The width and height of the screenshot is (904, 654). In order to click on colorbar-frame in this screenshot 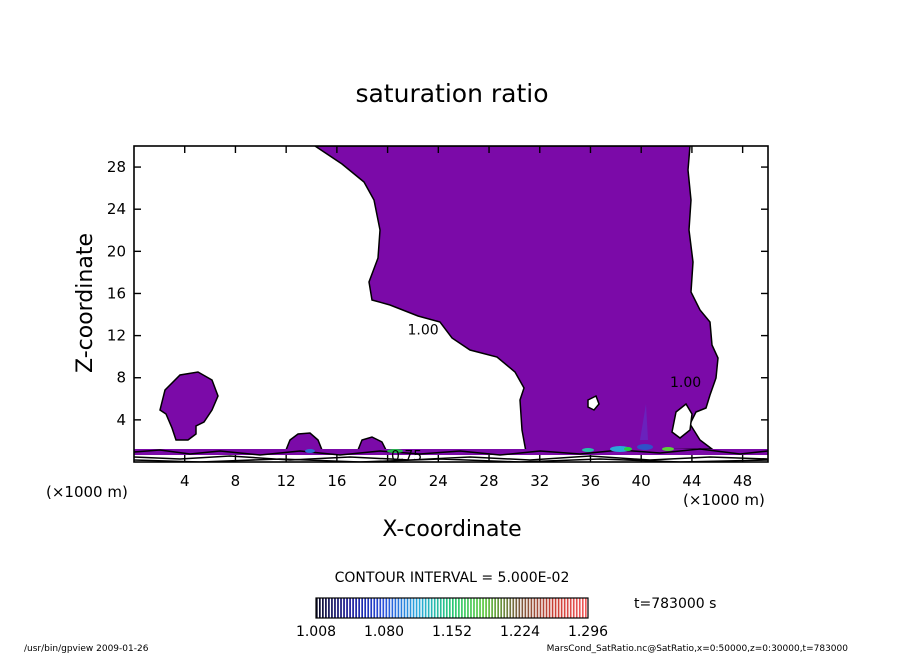, I will do `click(452, 608)`.